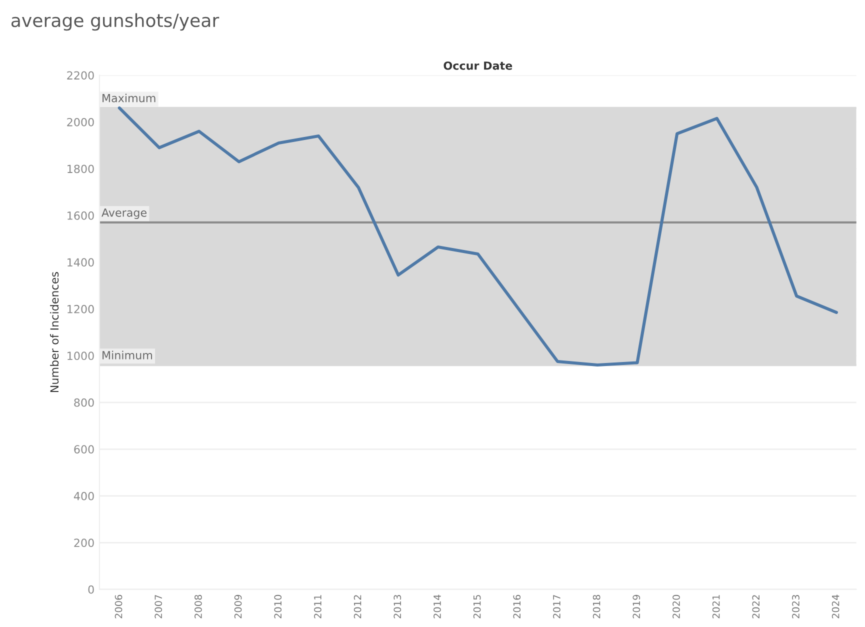  Describe the element at coordinates (477, 606) in the screenshot. I see `x-tick-label: 2015` at that location.